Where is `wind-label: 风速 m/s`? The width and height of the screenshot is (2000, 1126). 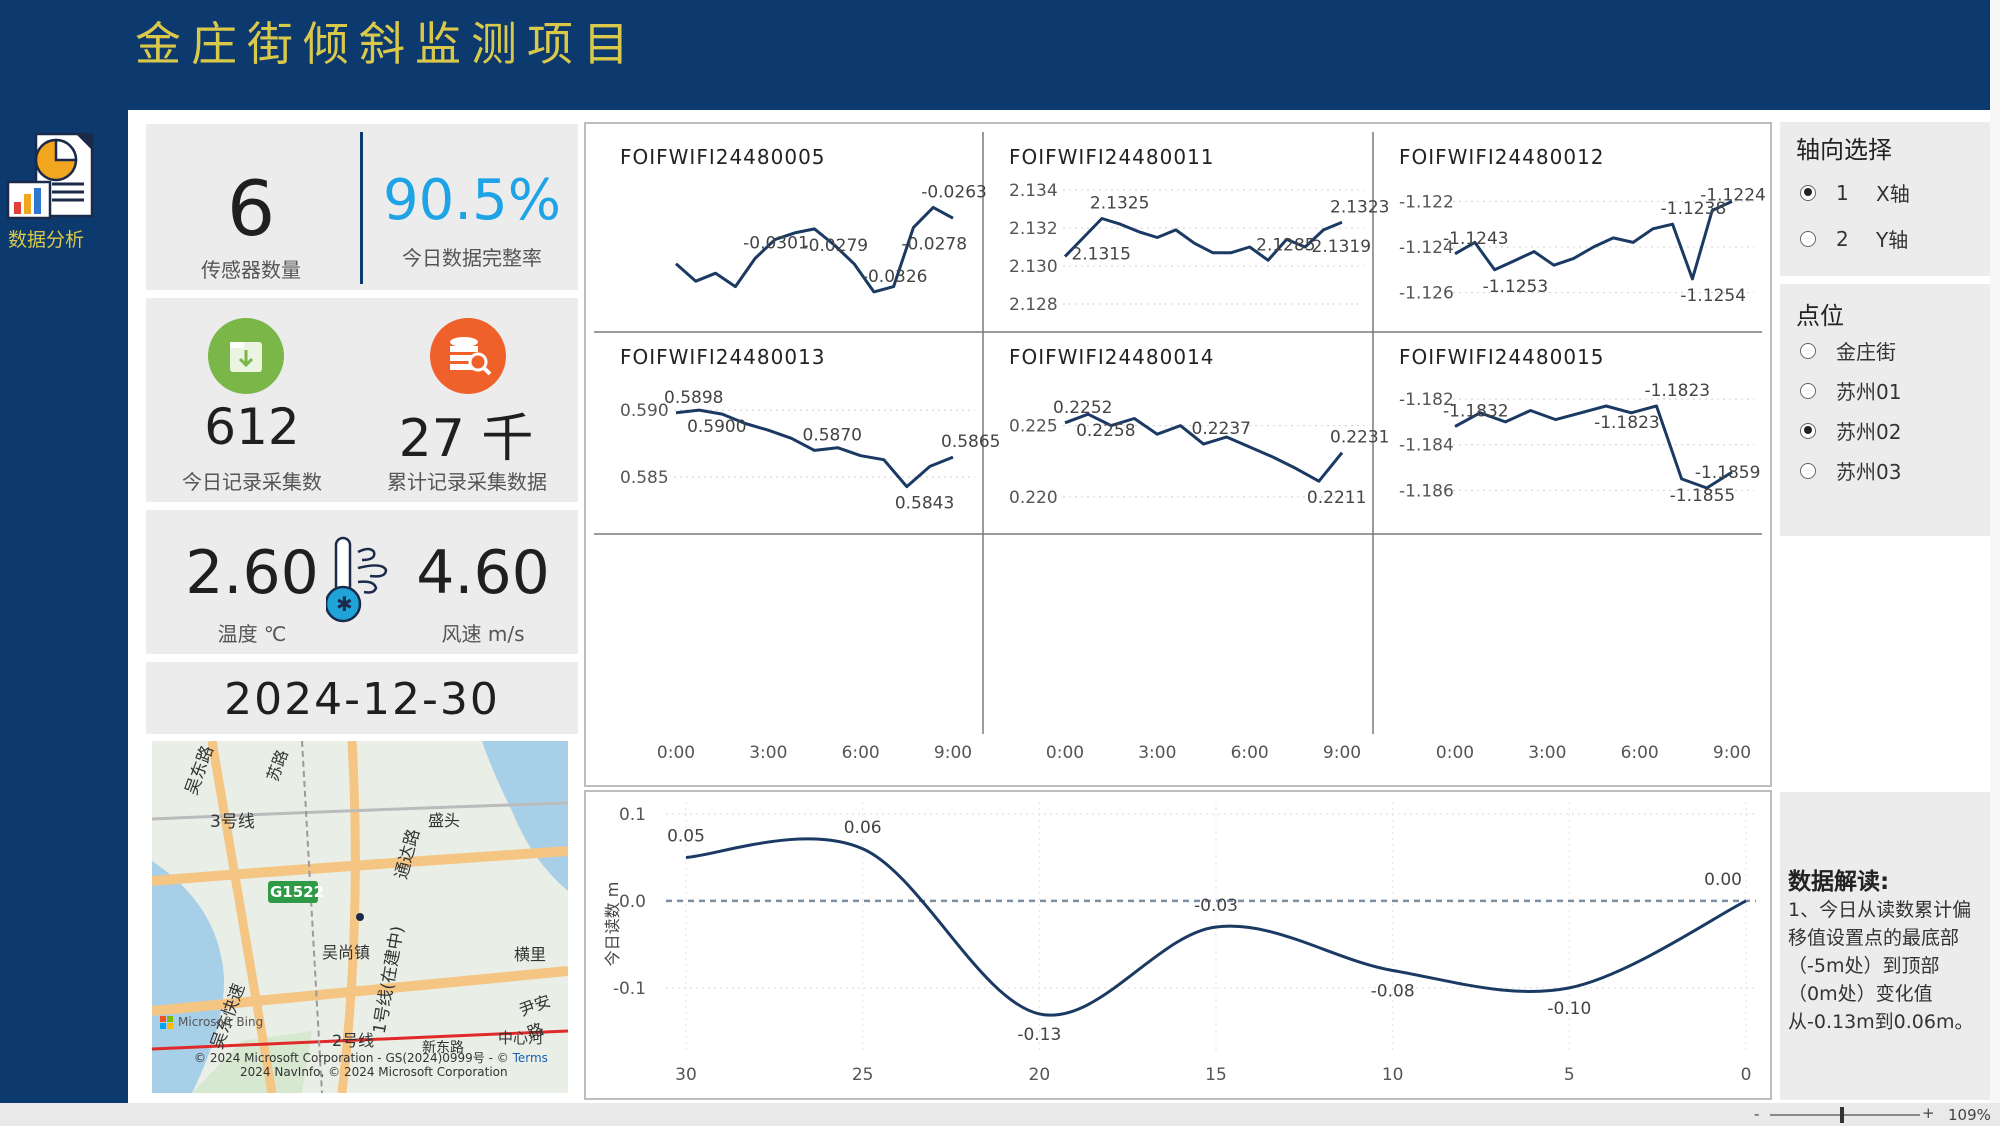 wind-label: 风速 m/s is located at coordinates (483, 634).